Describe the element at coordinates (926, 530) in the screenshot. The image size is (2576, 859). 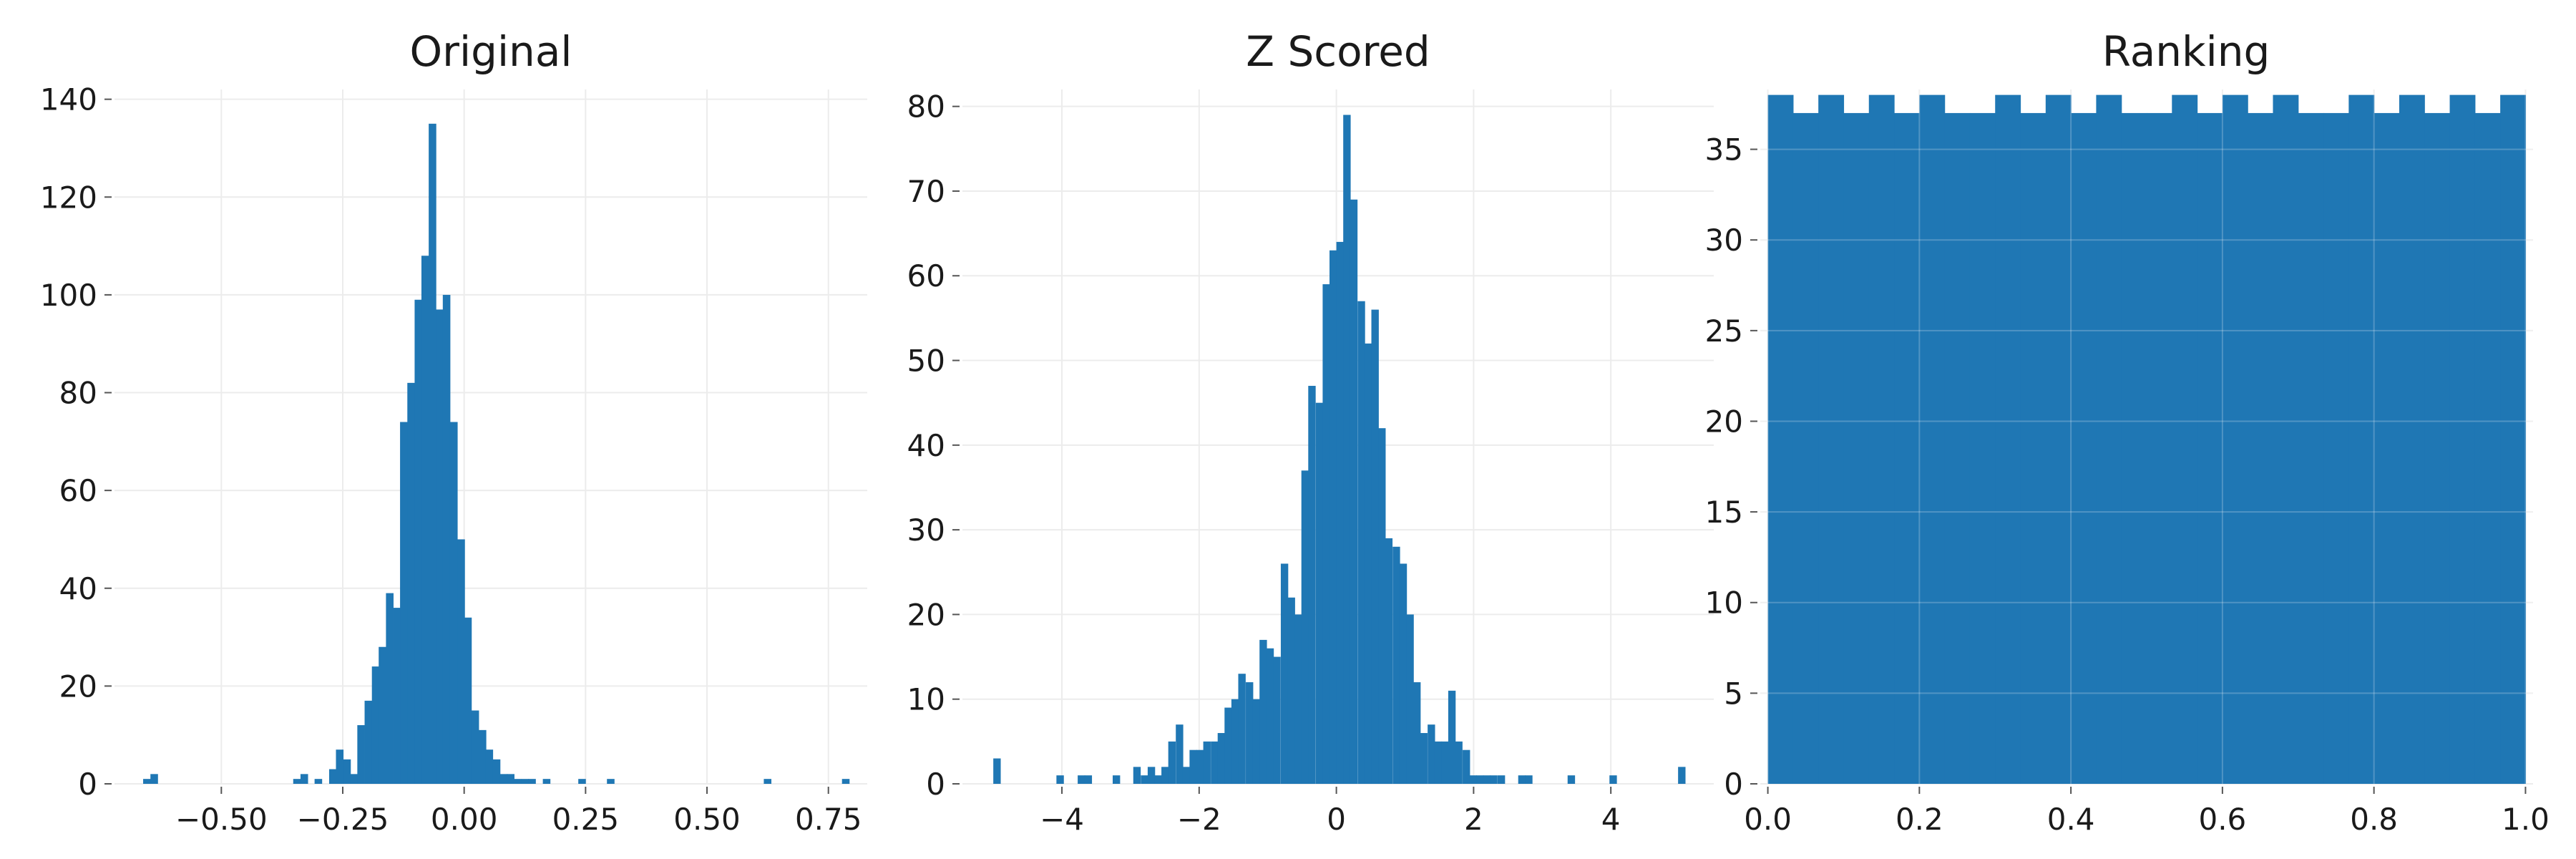
I see `y-tick-label: 30` at that location.